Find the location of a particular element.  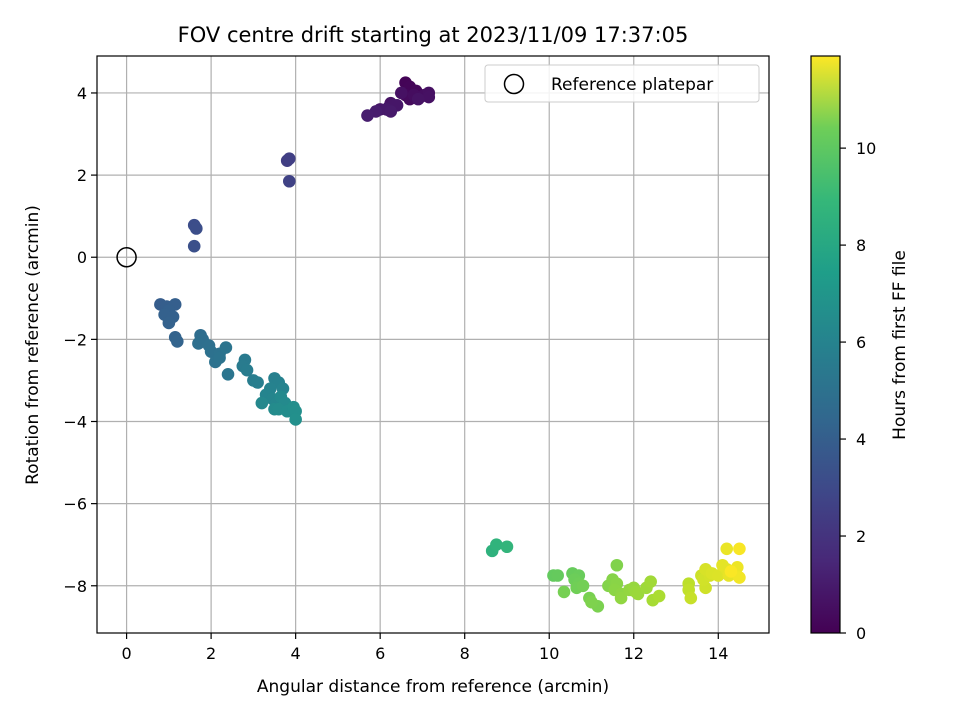

y-tick-label: −2 is located at coordinates (75, 339).